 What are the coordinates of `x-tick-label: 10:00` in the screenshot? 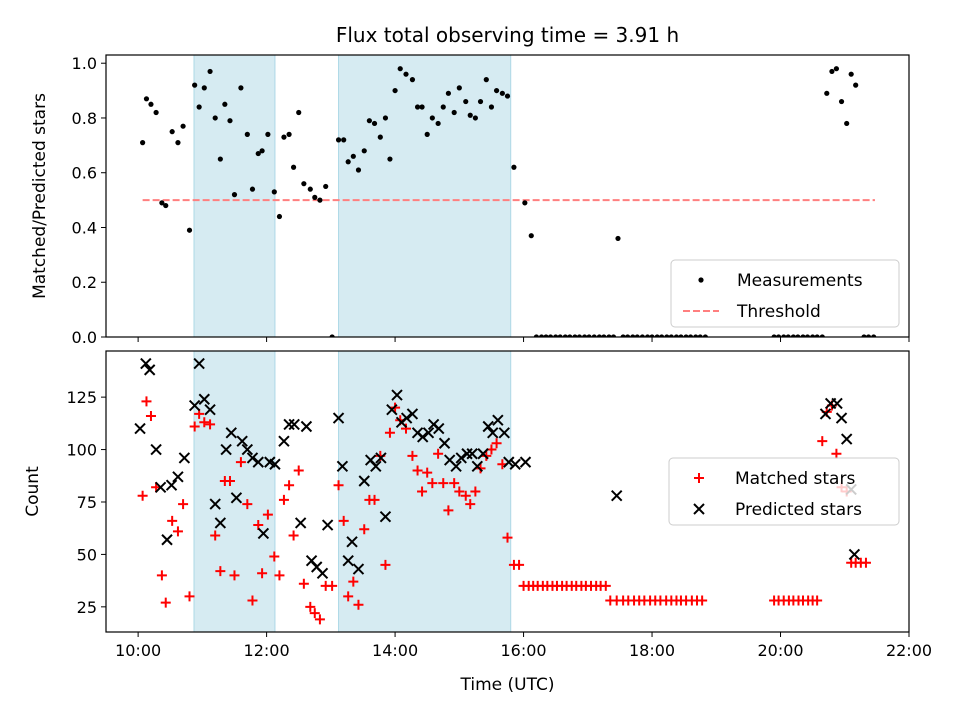 It's located at (138, 650).